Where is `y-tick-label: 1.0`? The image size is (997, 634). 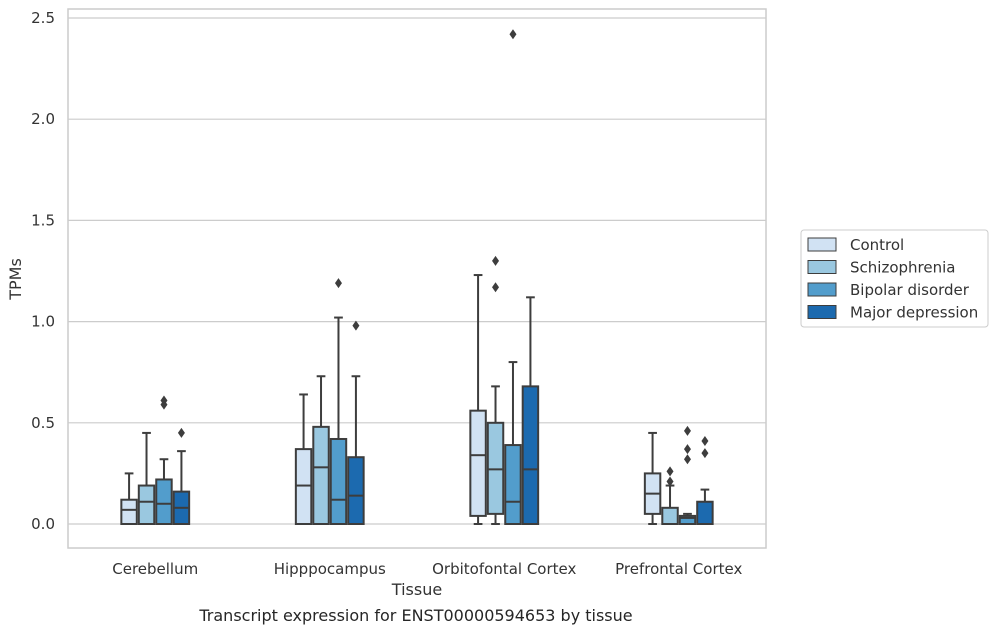
y-tick-label: 1.0 is located at coordinates (43, 322).